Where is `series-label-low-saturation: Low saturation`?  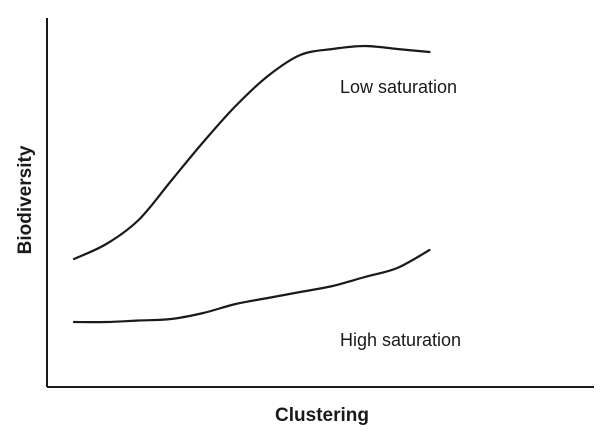 series-label-low-saturation: Low saturation is located at coordinates (398, 87).